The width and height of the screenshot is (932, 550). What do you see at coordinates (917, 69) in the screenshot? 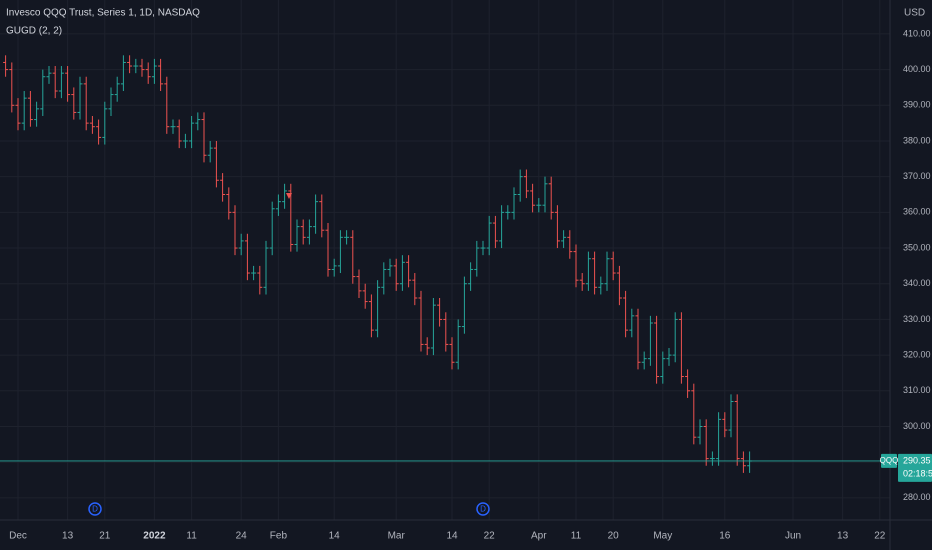
I see `y-tick-label: 400.00` at bounding box center [917, 69].